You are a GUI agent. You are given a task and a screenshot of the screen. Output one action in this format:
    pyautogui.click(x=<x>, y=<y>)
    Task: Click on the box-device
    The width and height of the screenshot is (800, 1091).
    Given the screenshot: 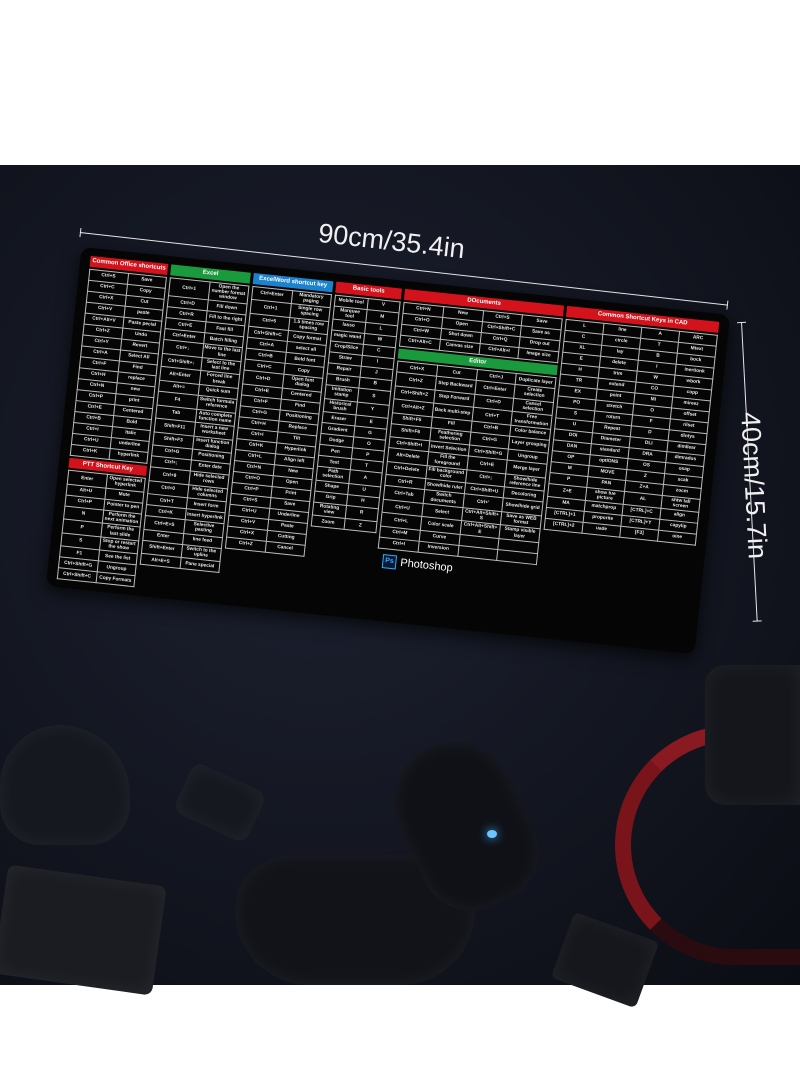 What is the action you would take?
    pyautogui.click(x=605, y=960)
    